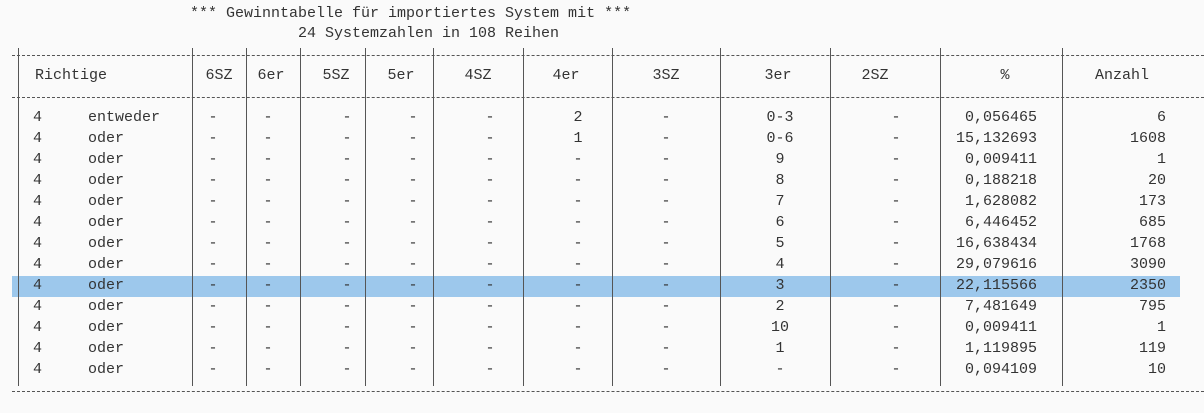 Image resolution: width=1204 pixels, height=413 pixels. Describe the element at coordinates (478, 75) in the screenshot. I see `column-header: 4SZ` at that location.